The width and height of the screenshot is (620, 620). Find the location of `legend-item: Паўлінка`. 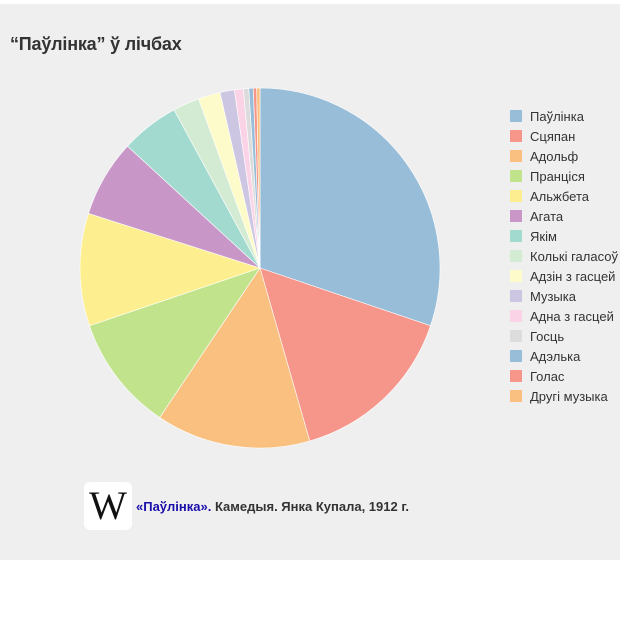

legend-item: Паўлінка is located at coordinates (564, 116).